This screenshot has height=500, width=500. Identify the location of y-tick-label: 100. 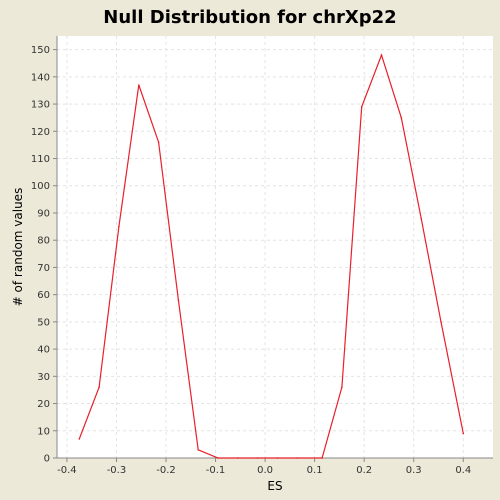
(40, 186).